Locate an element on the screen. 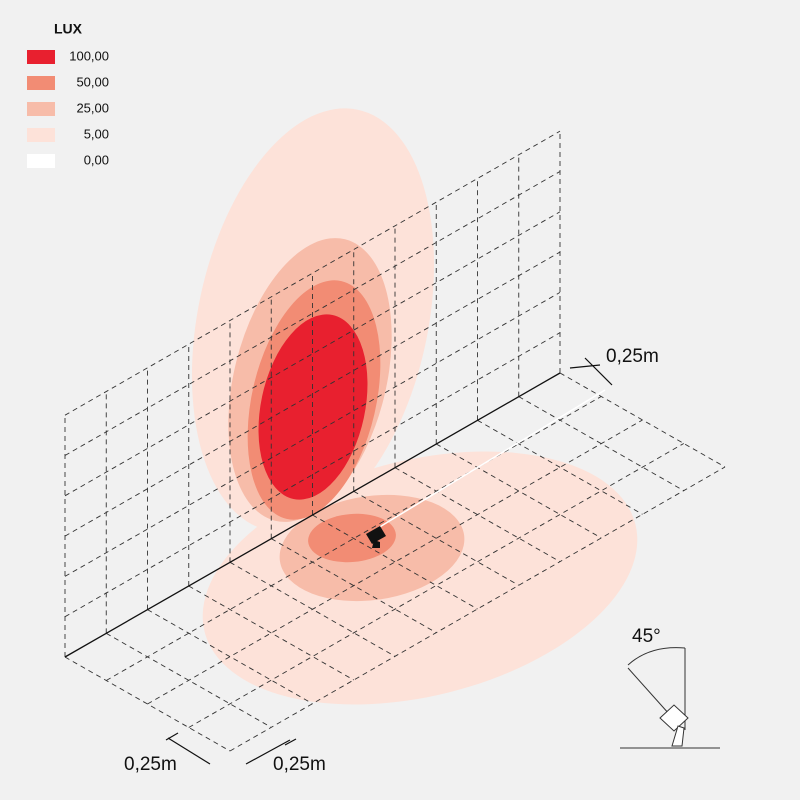  beam-line is located at coordinates (491, 459).